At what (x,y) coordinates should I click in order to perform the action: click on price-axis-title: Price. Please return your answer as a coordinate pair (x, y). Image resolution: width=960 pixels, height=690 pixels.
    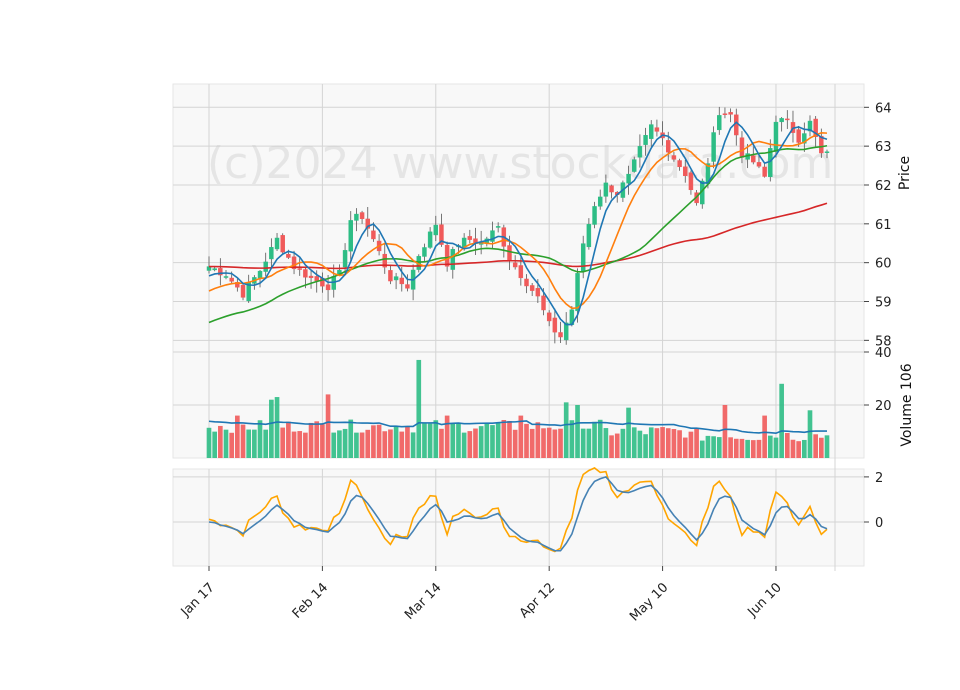
    Looking at the image, I should click on (905, 173).